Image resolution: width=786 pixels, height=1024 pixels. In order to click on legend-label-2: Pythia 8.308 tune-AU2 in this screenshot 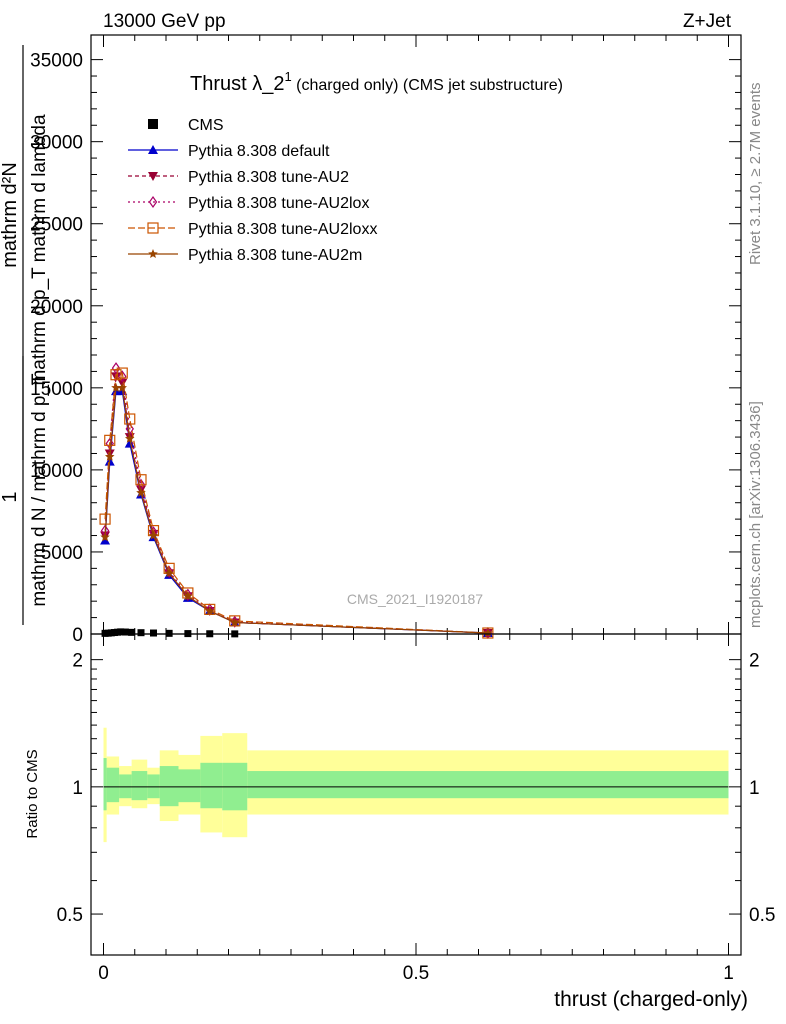, I will do `click(268, 177)`.